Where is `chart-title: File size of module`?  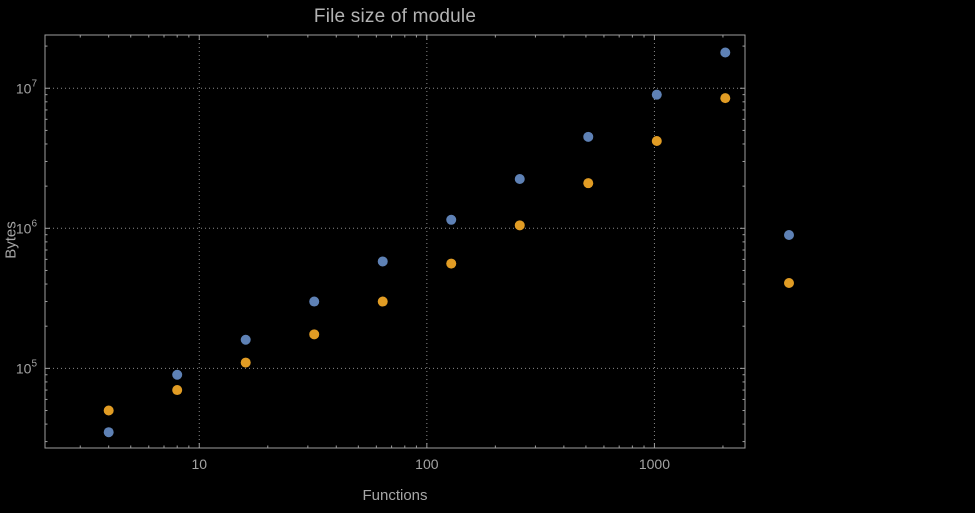
chart-title: File size of module is located at coordinates (395, 16).